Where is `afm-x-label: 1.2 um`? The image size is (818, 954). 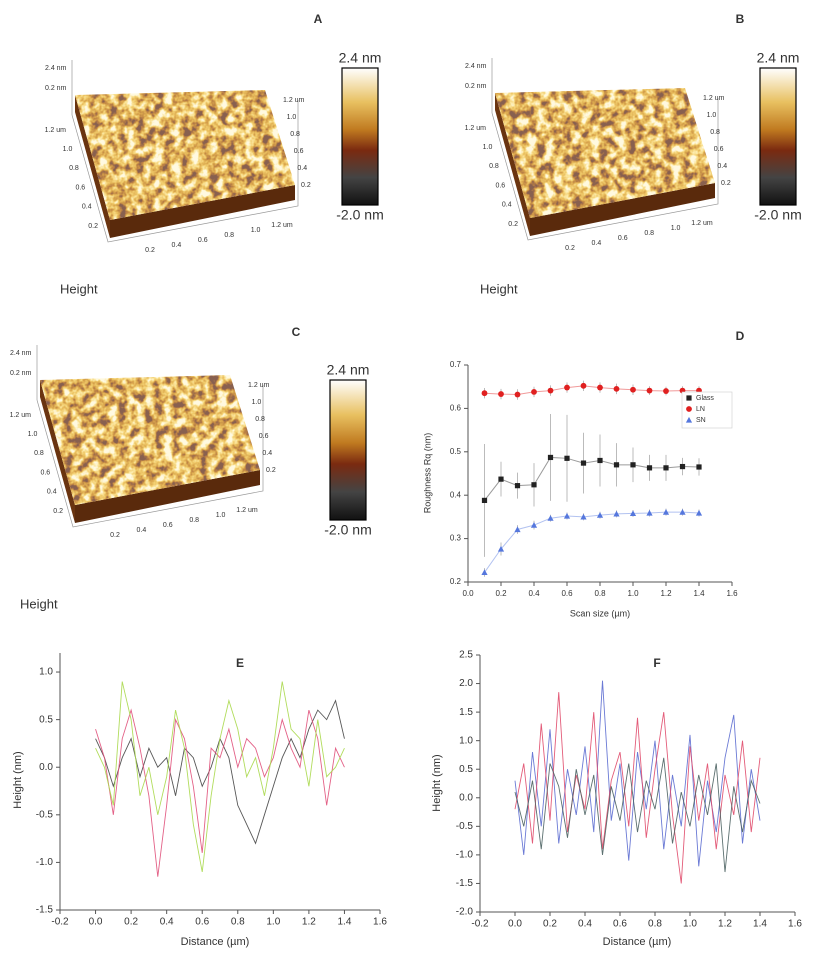
afm-x-label: 1.2 um is located at coordinates (702, 223).